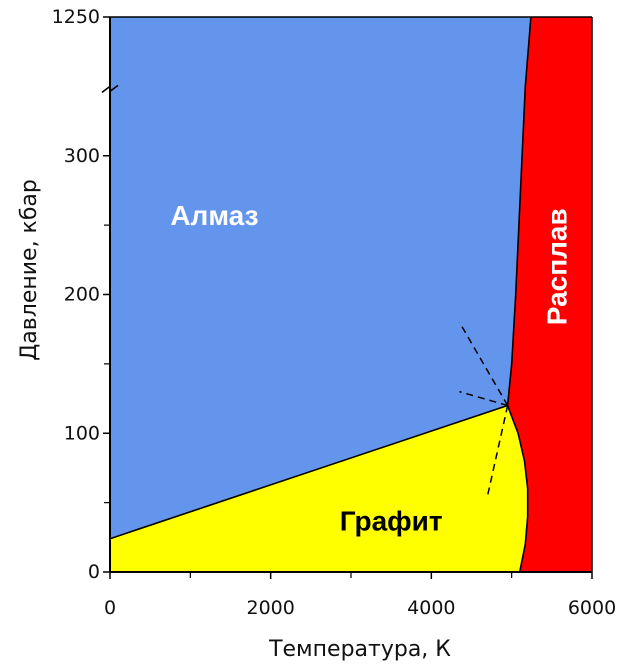 Image resolution: width=632 pixels, height=669 pixels. I want to click on y-tick-label-100: 100, so click(82, 433).